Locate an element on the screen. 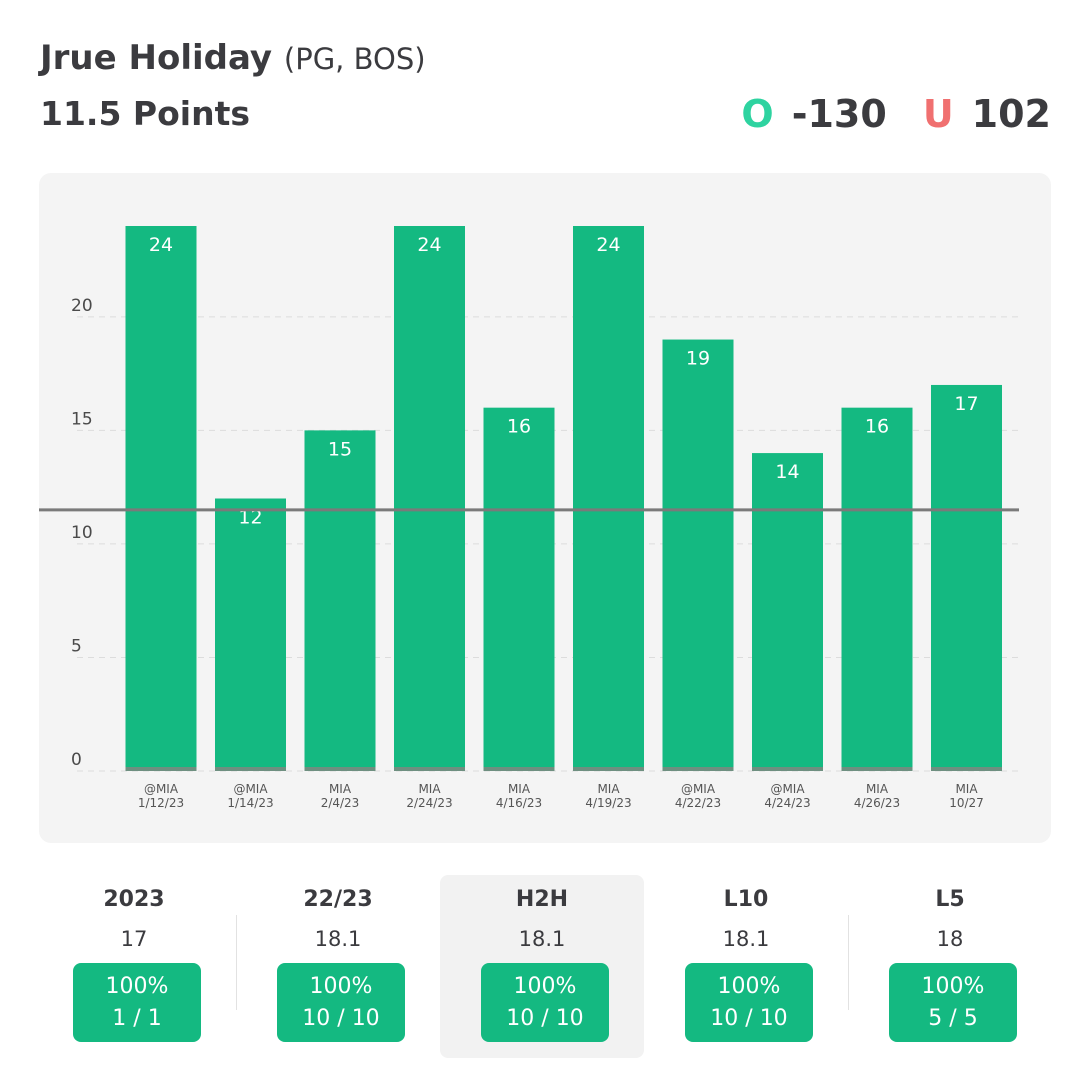 Image resolution: width=1091 pixels, height=1068 pixels. hit-rate-record: 5 / 5 is located at coordinates (953, 1018).